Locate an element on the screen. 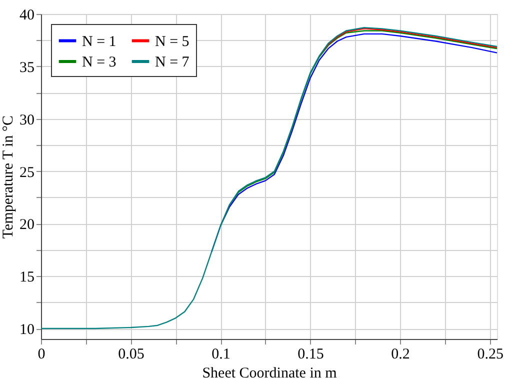 This screenshot has width=520, height=379. x-tick-label: 0.2 is located at coordinates (400, 354).